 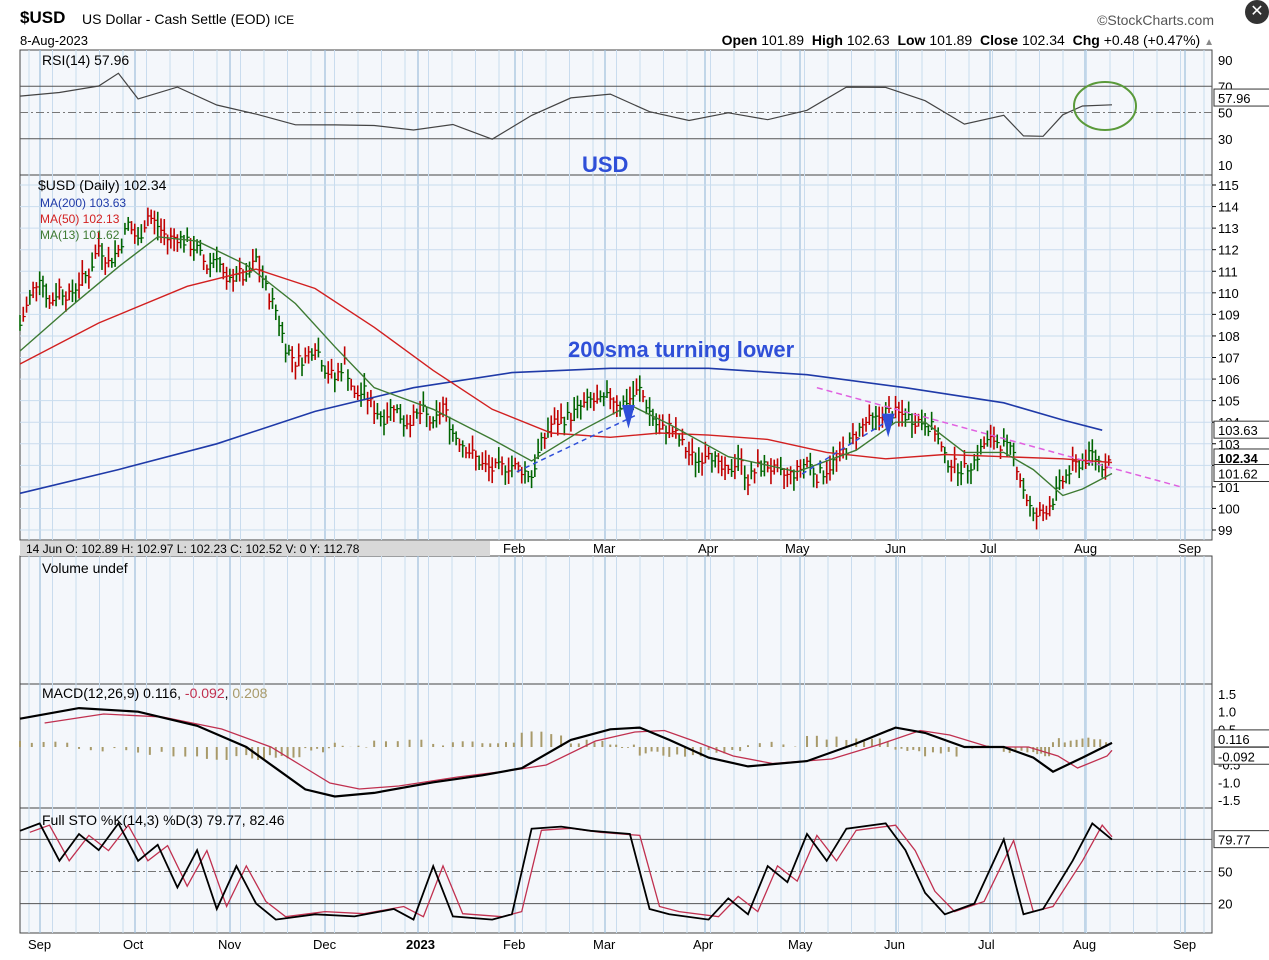 What do you see at coordinates (1189, 548) in the screenshot?
I see `price-month-label: Sep` at bounding box center [1189, 548].